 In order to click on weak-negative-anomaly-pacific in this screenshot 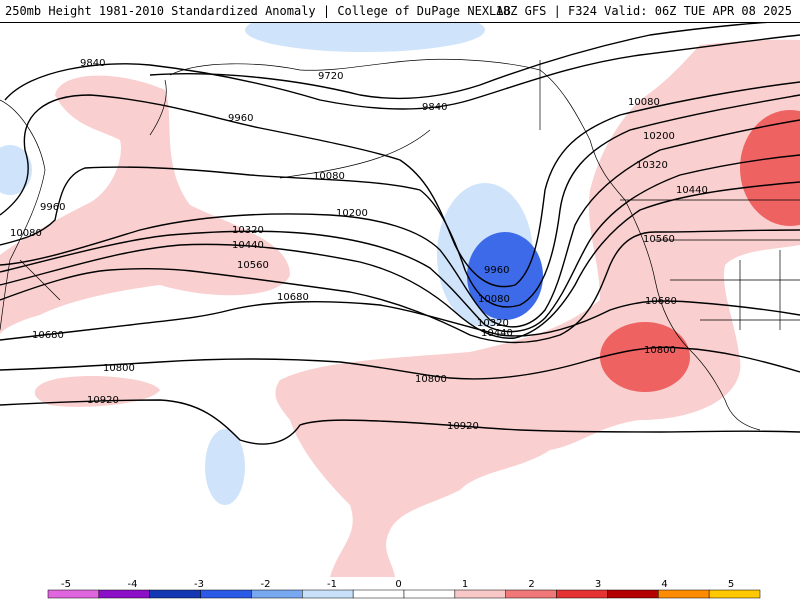, I will do `click(225, 467)`.